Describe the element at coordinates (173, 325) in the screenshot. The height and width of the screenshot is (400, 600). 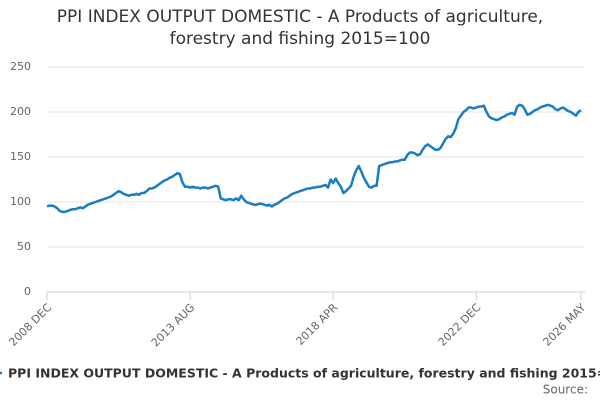
I see `x-tick-label: 2013 AUG` at that location.